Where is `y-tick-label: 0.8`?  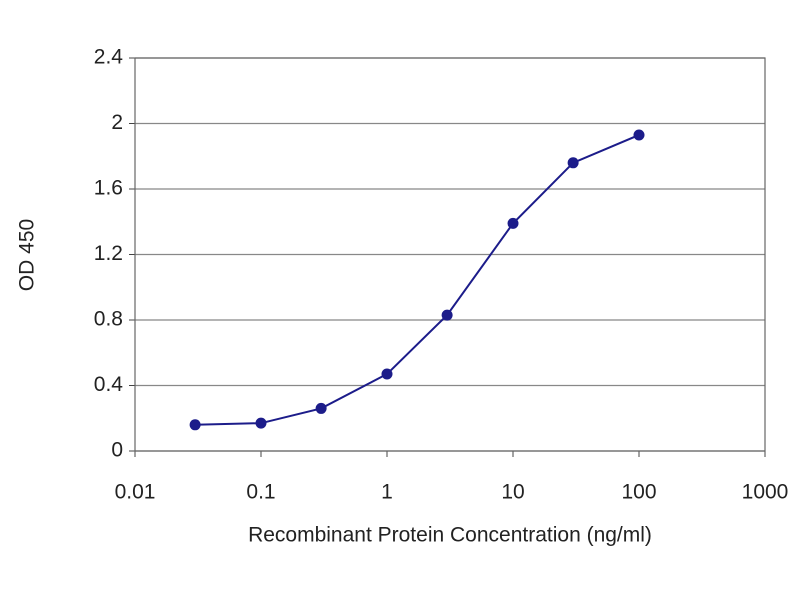
y-tick-label: 0.8 is located at coordinates (108, 319).